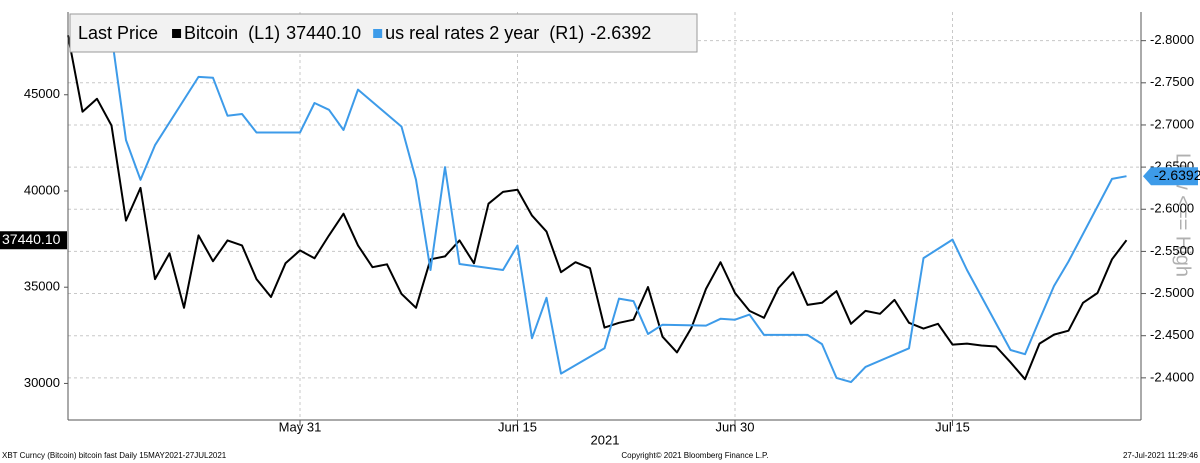 Image resolution: width=1200 pixels, height=463 pixels. What do you see at coordinates (118, 33) in the screenshot?
I see `legend-title: Last Price` at bounding box center [118, 33].